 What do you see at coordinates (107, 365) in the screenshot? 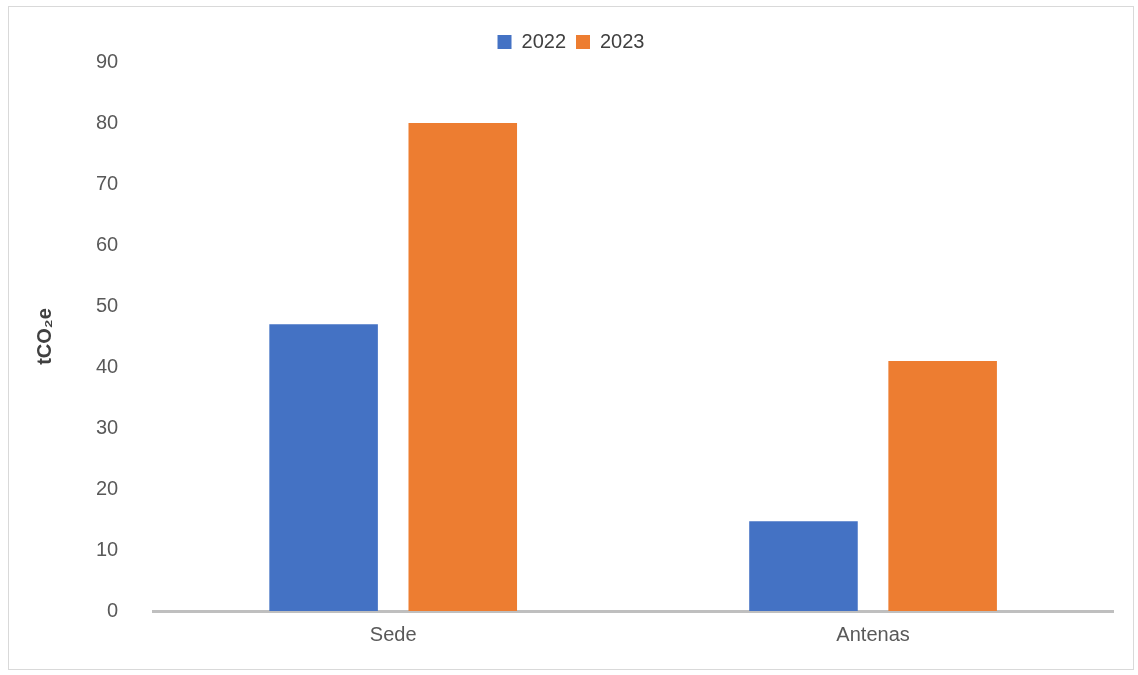
I see `y-tick-label: 40` at bounding box center [107, 365].